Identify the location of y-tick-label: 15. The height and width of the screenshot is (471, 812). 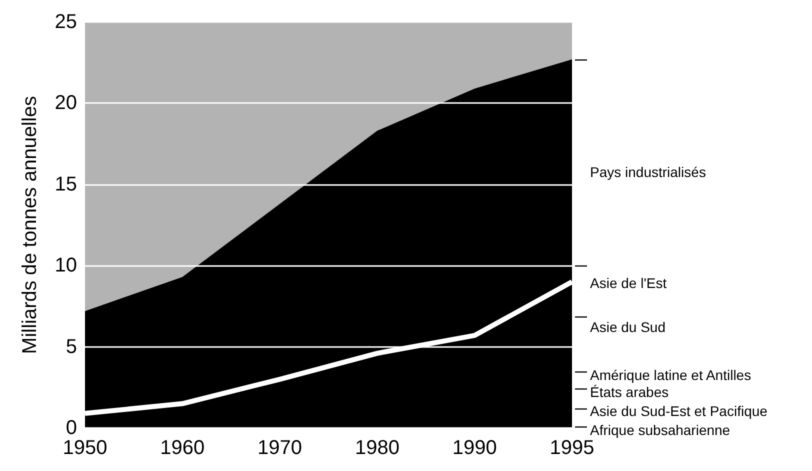
(65, 184).